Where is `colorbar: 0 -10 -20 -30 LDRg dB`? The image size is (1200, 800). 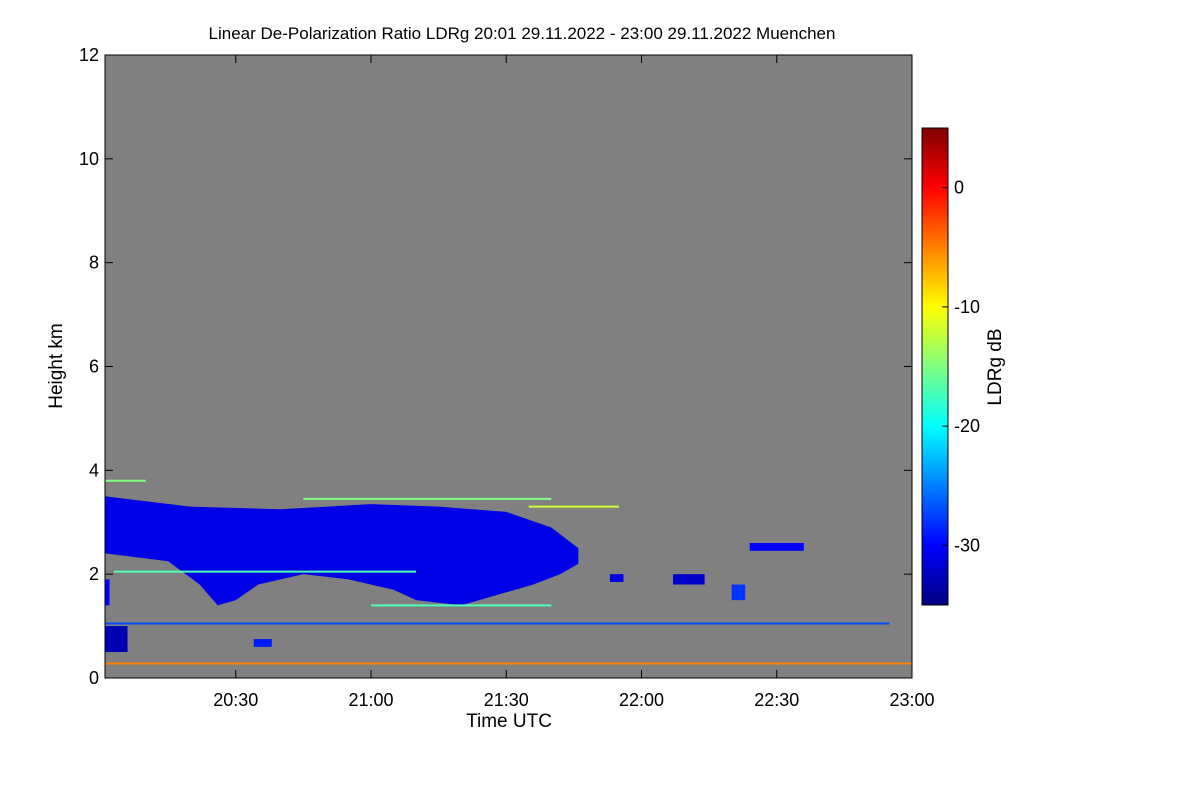
colorbar: 0 -10 -20 -30 LDRg dB is located at coordinates (963, 366).